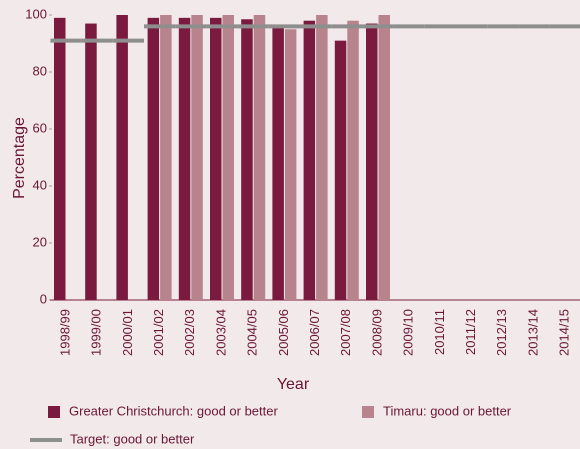 The height and width of the screenshot is (449, 580). Describe the element at coordinates (220, 332) in the screenshot. I see `x-tick-label: 2003/04` at that location.